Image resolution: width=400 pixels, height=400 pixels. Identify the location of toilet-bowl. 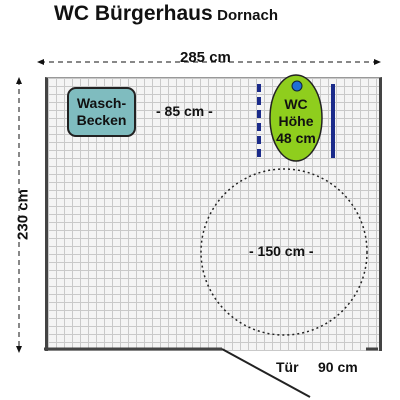
(296, 118).